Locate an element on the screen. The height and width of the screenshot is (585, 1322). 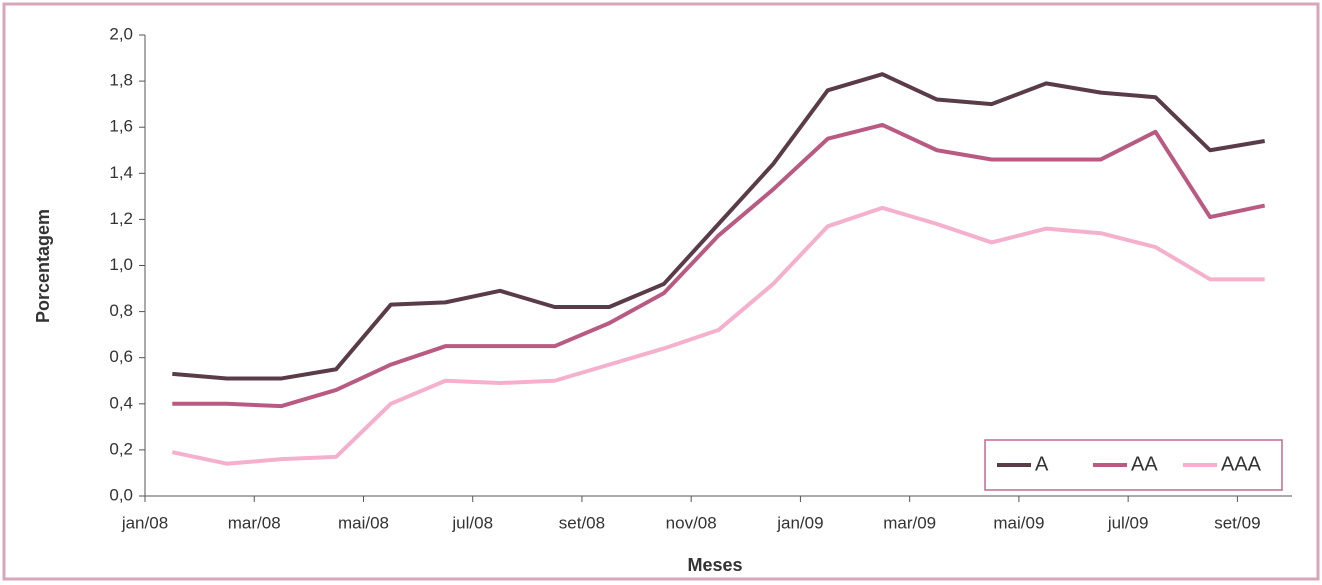
x-tick-label: set/09 is located at coordinates (1237, 522).